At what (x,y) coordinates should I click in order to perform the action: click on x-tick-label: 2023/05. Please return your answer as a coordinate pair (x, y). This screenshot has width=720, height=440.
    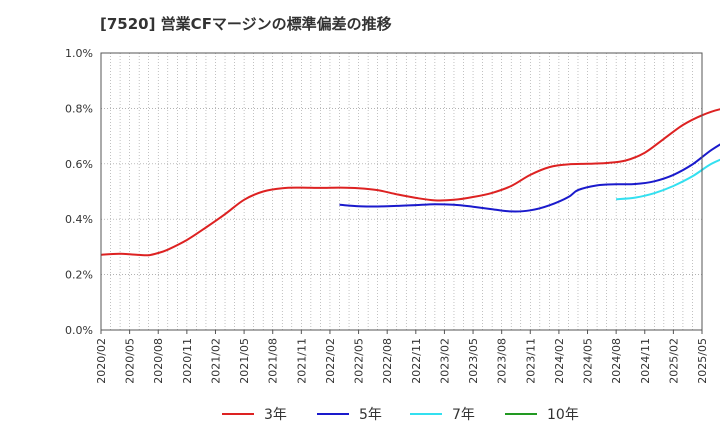
    Looking at the image, I should click on (473, 361).